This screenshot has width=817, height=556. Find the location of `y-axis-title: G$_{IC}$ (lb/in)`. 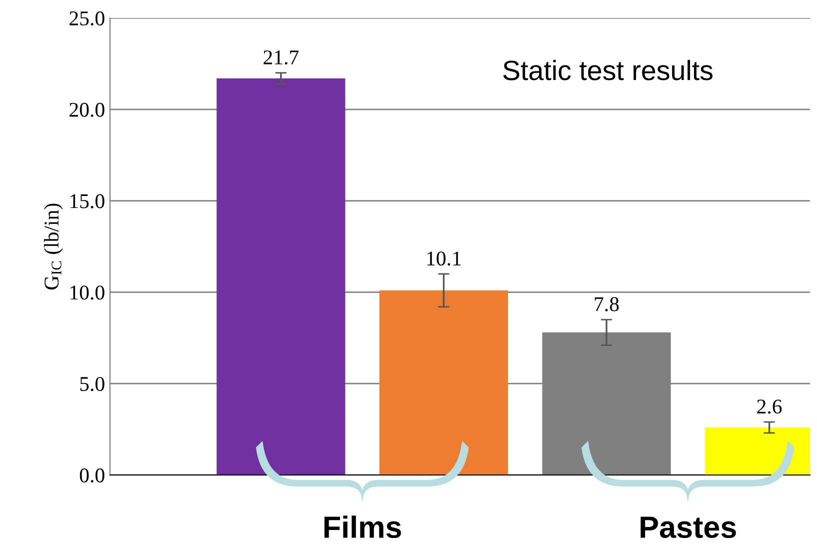

y-axis-title: G$_{IC}$ (lb/in) is located at coordinates (53, 247).